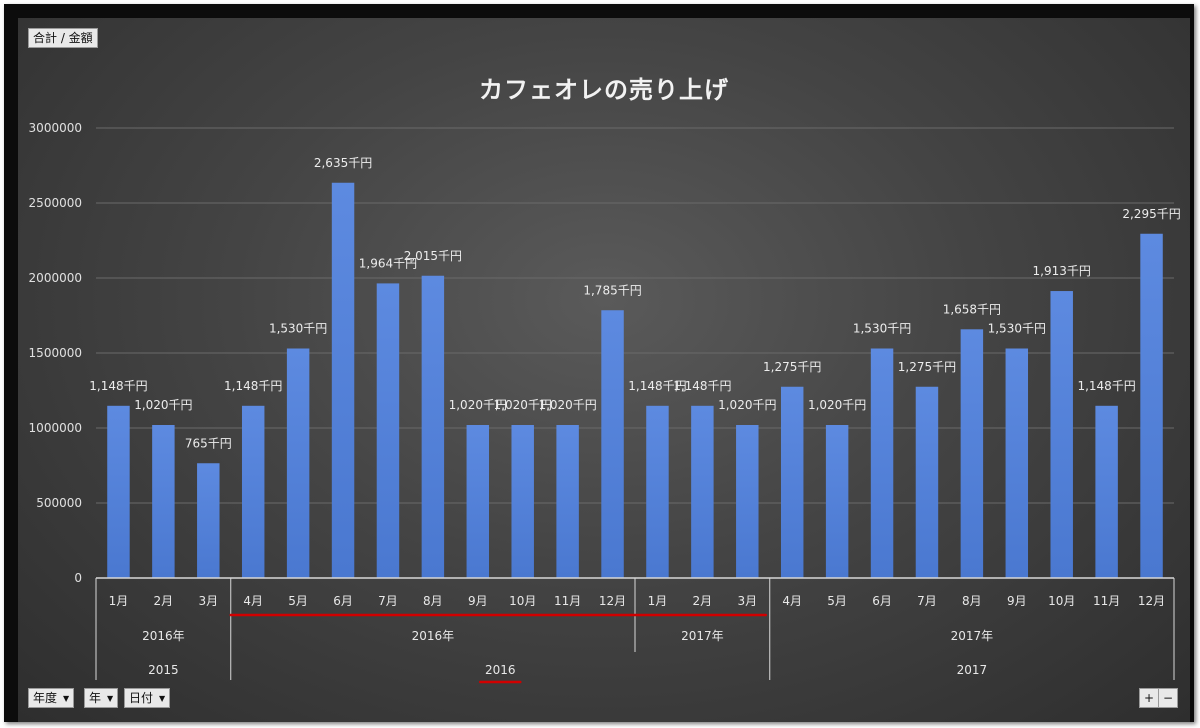  What do you see at coordinates (604, 90) in the screenshot?
I see `chart-title: カフェオレの売り上げ` at bounding box center [604, 90].